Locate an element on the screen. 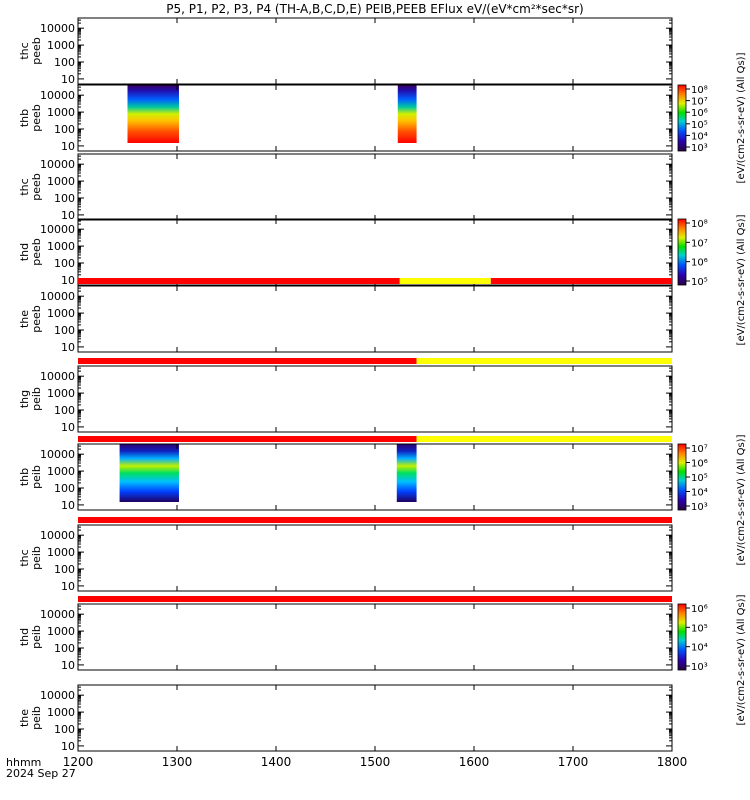  time-axis-label: hhmm is located at coordinates (23, 762).